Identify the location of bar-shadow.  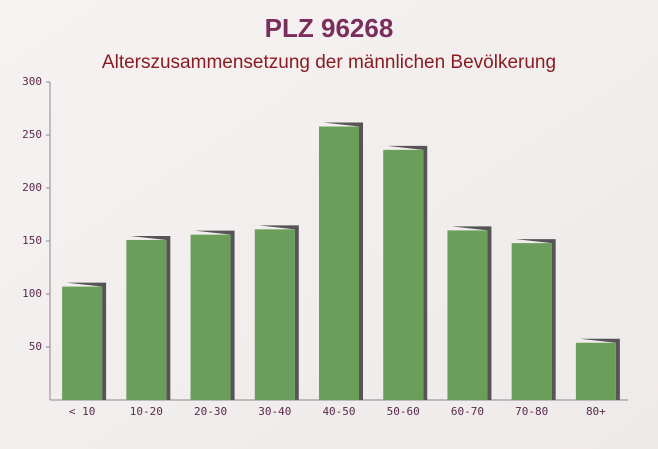
(535, 319).